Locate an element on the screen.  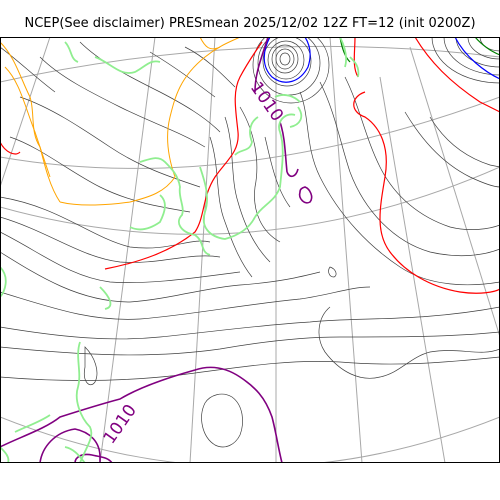
isobars-blue is located at coordinates (381, 60).